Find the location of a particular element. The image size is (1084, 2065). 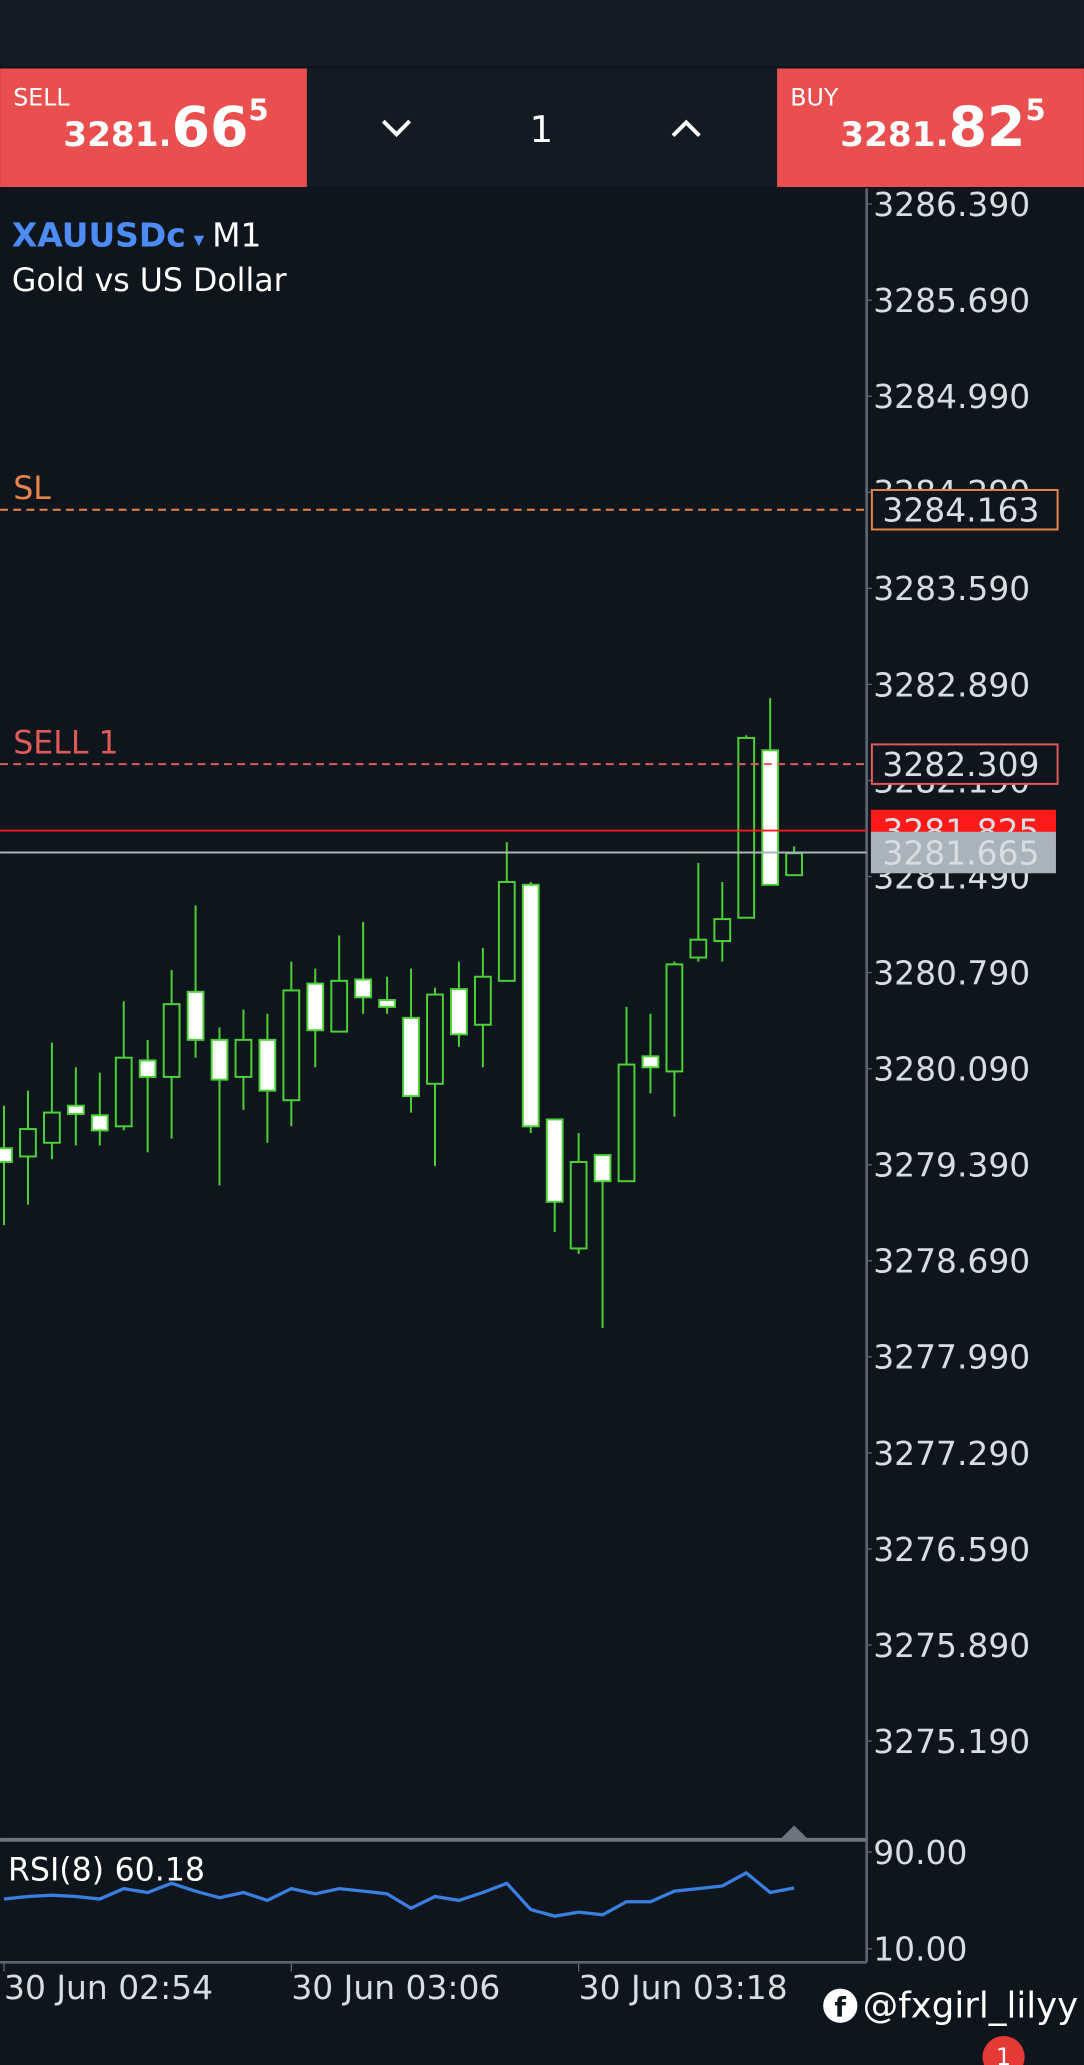

ticker: XAUUSDc is located at coordinates (99, 234).